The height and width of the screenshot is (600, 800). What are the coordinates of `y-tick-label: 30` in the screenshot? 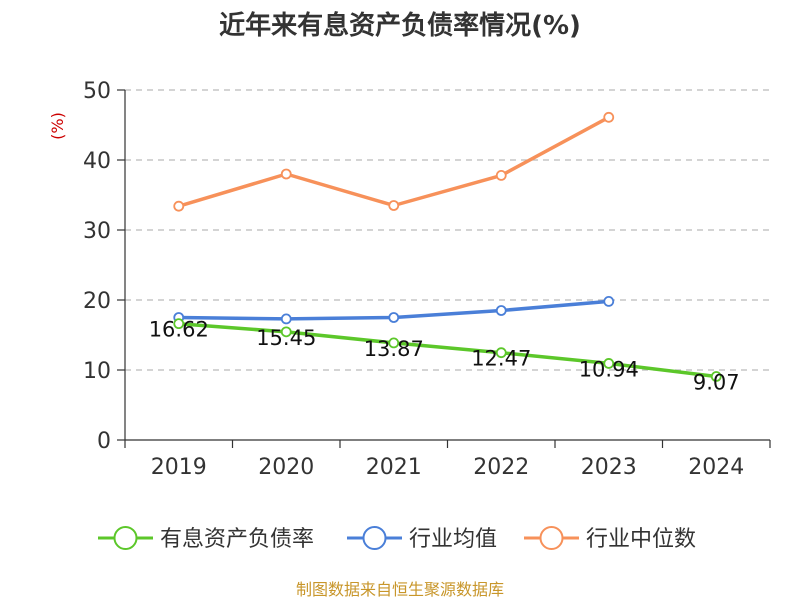 It's located at (97, 231).